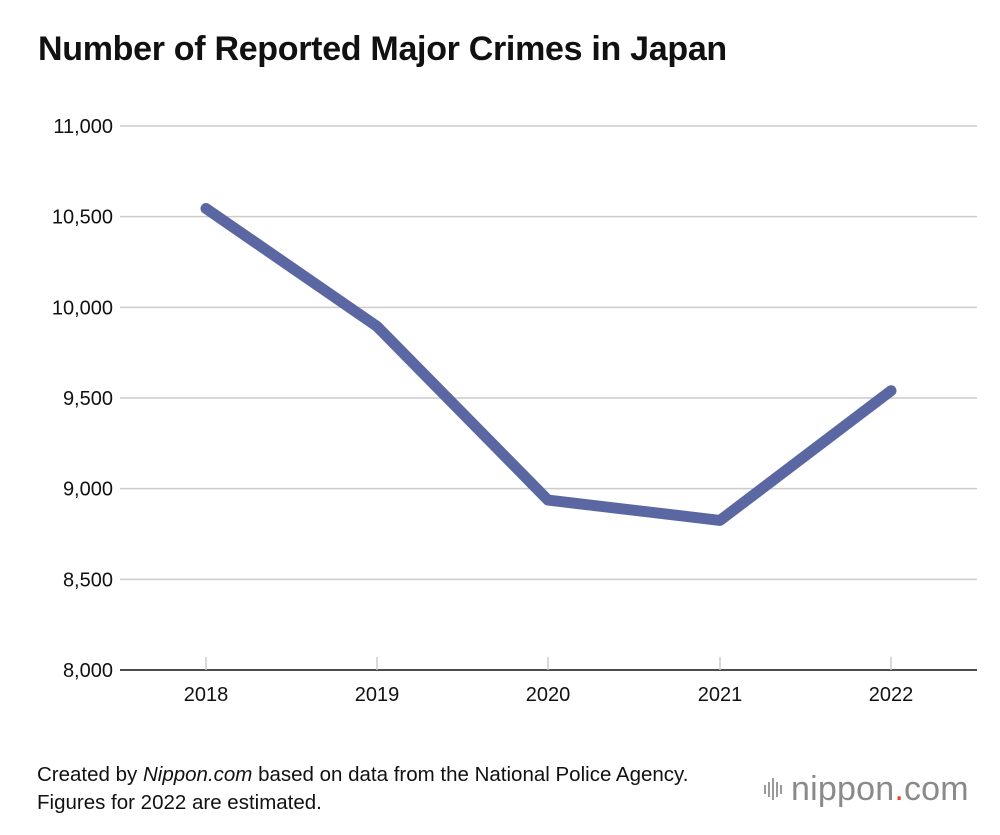  I want to click on logo-name: nippon, so click(843, 789).